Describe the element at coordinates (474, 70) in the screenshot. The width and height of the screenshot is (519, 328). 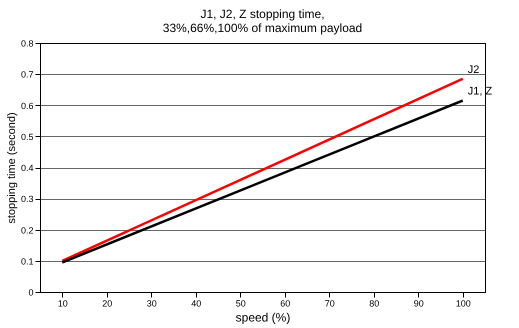
I see `series-label: J2` at that location.